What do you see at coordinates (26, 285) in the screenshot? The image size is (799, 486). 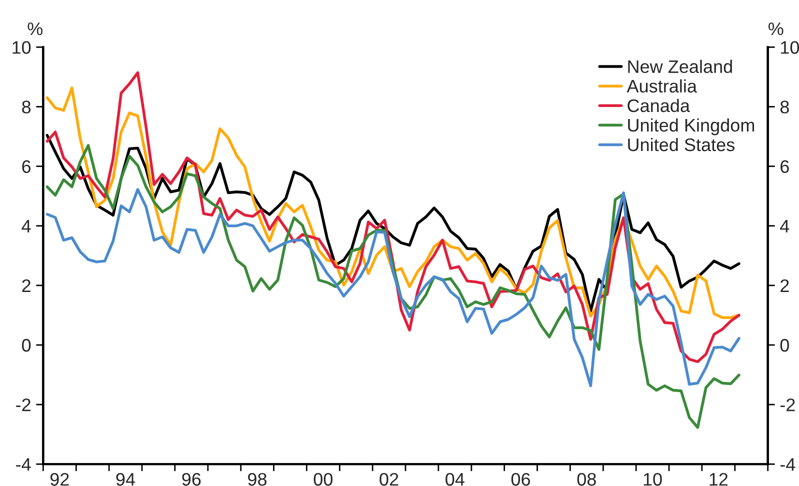 I see `y-tick-label: 2` at bounding box center [26, 285].